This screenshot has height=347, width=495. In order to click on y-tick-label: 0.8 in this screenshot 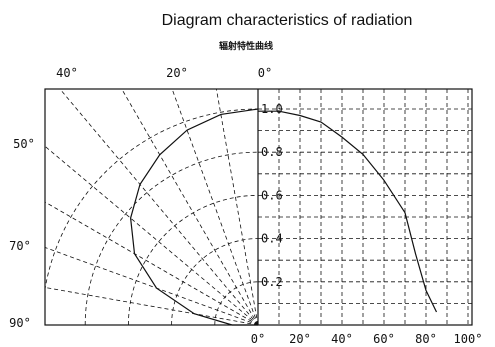, I will do `click(272, 152)`.